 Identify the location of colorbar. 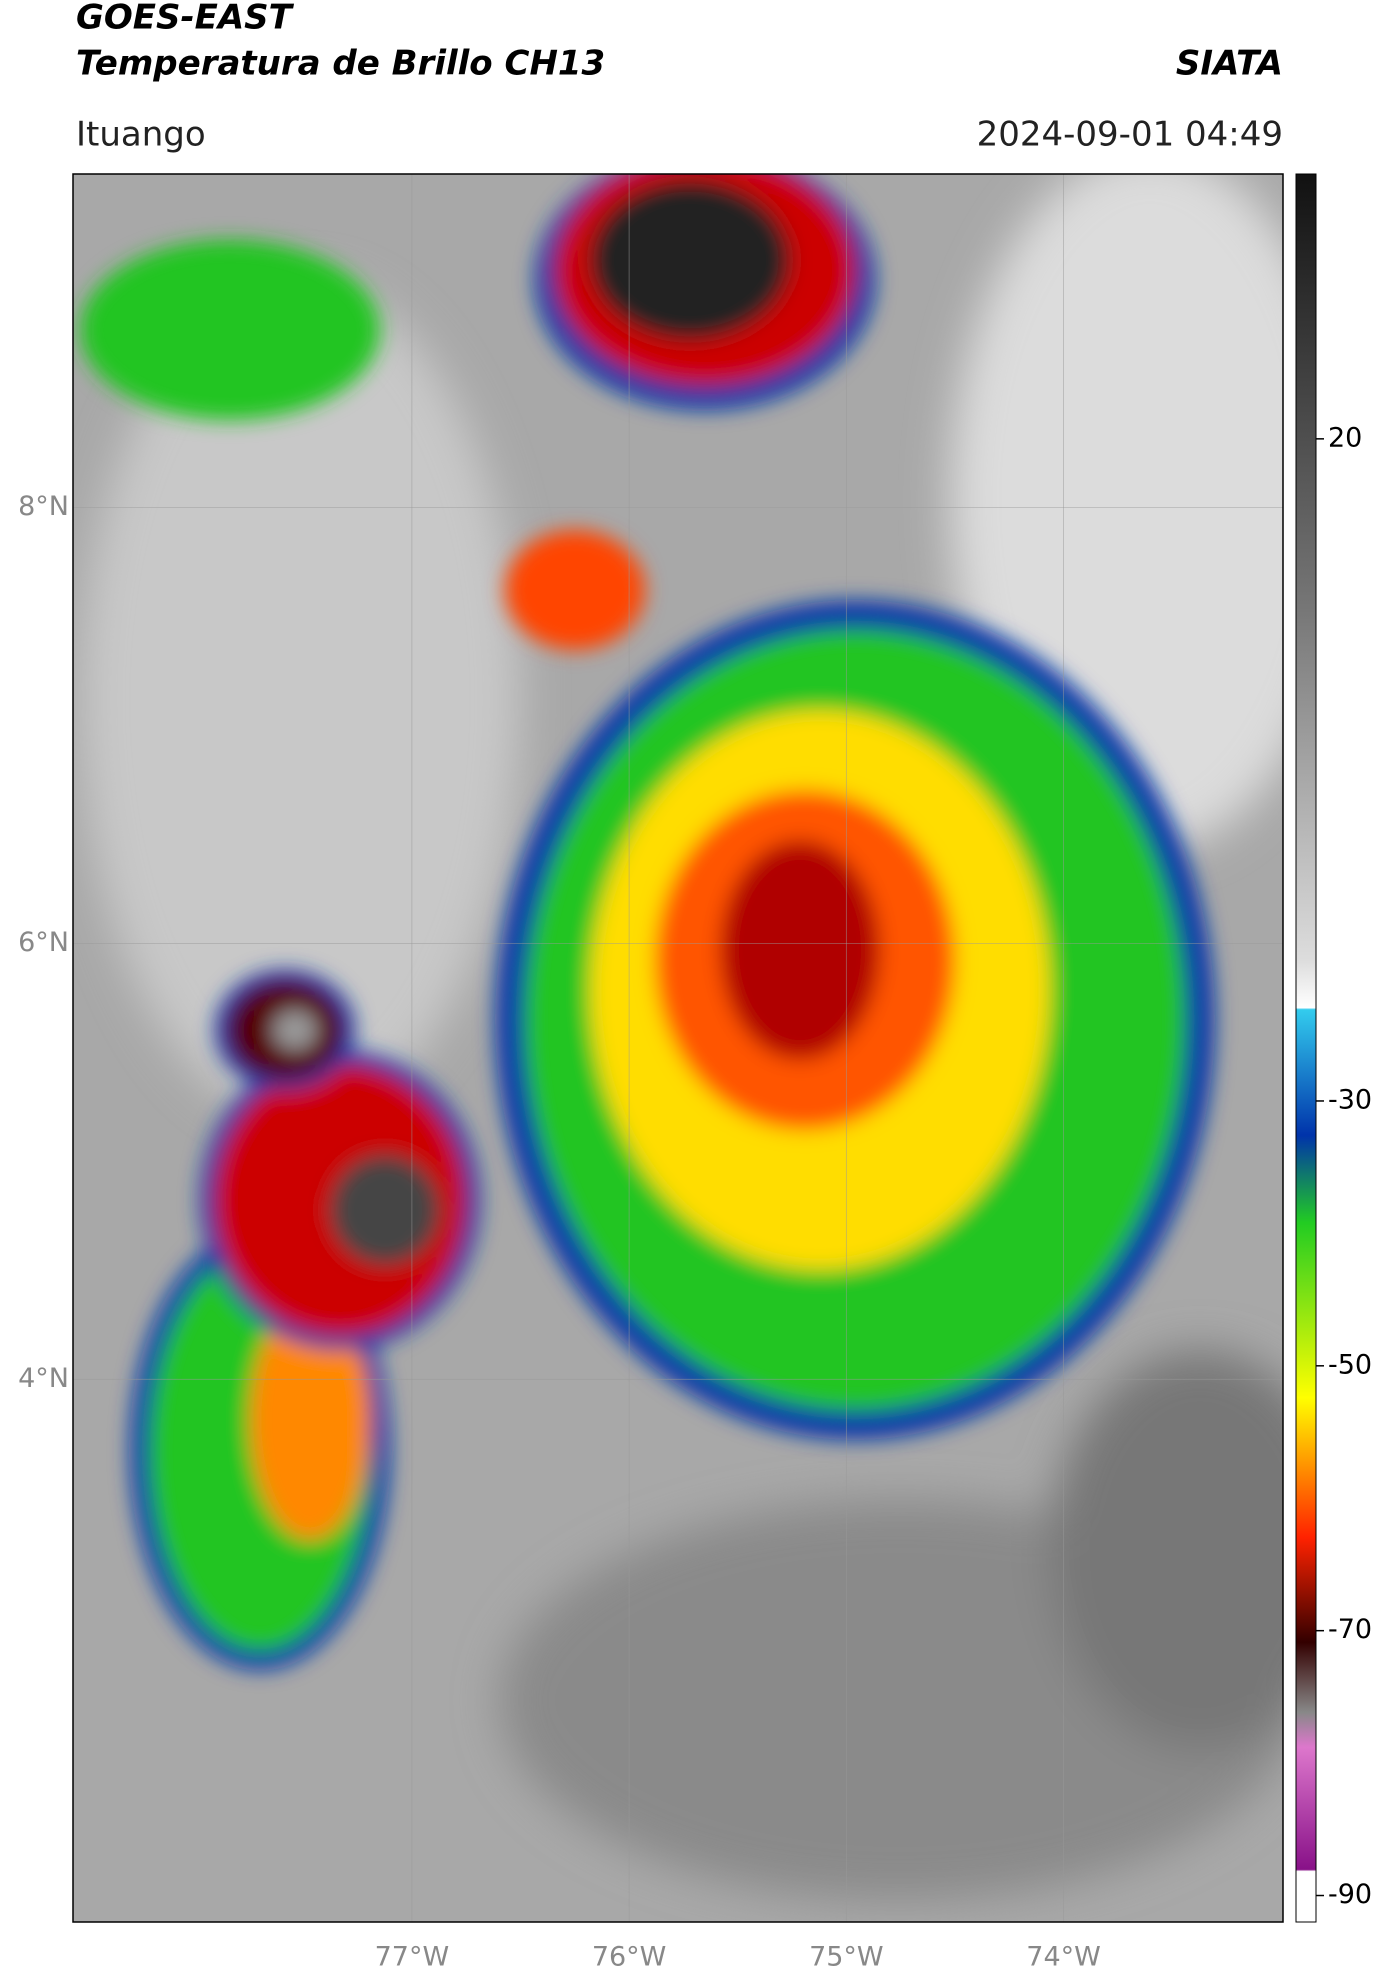
(1306, 1048).